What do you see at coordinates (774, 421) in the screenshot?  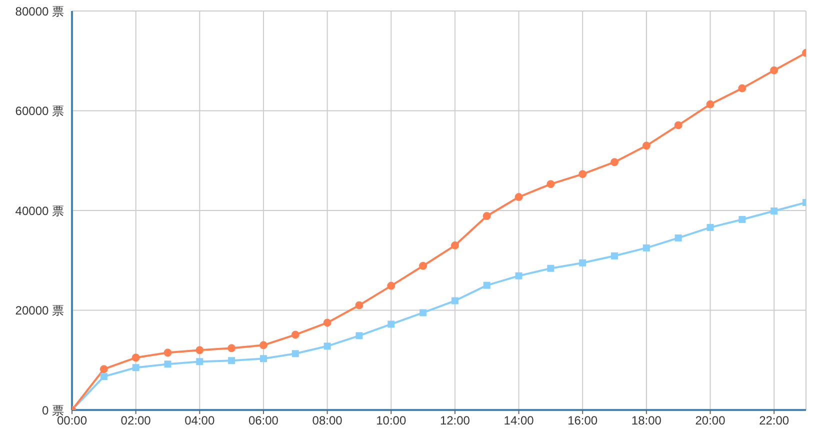 I see `x-tick-label: 22:00` at bounding box center [774, 421].